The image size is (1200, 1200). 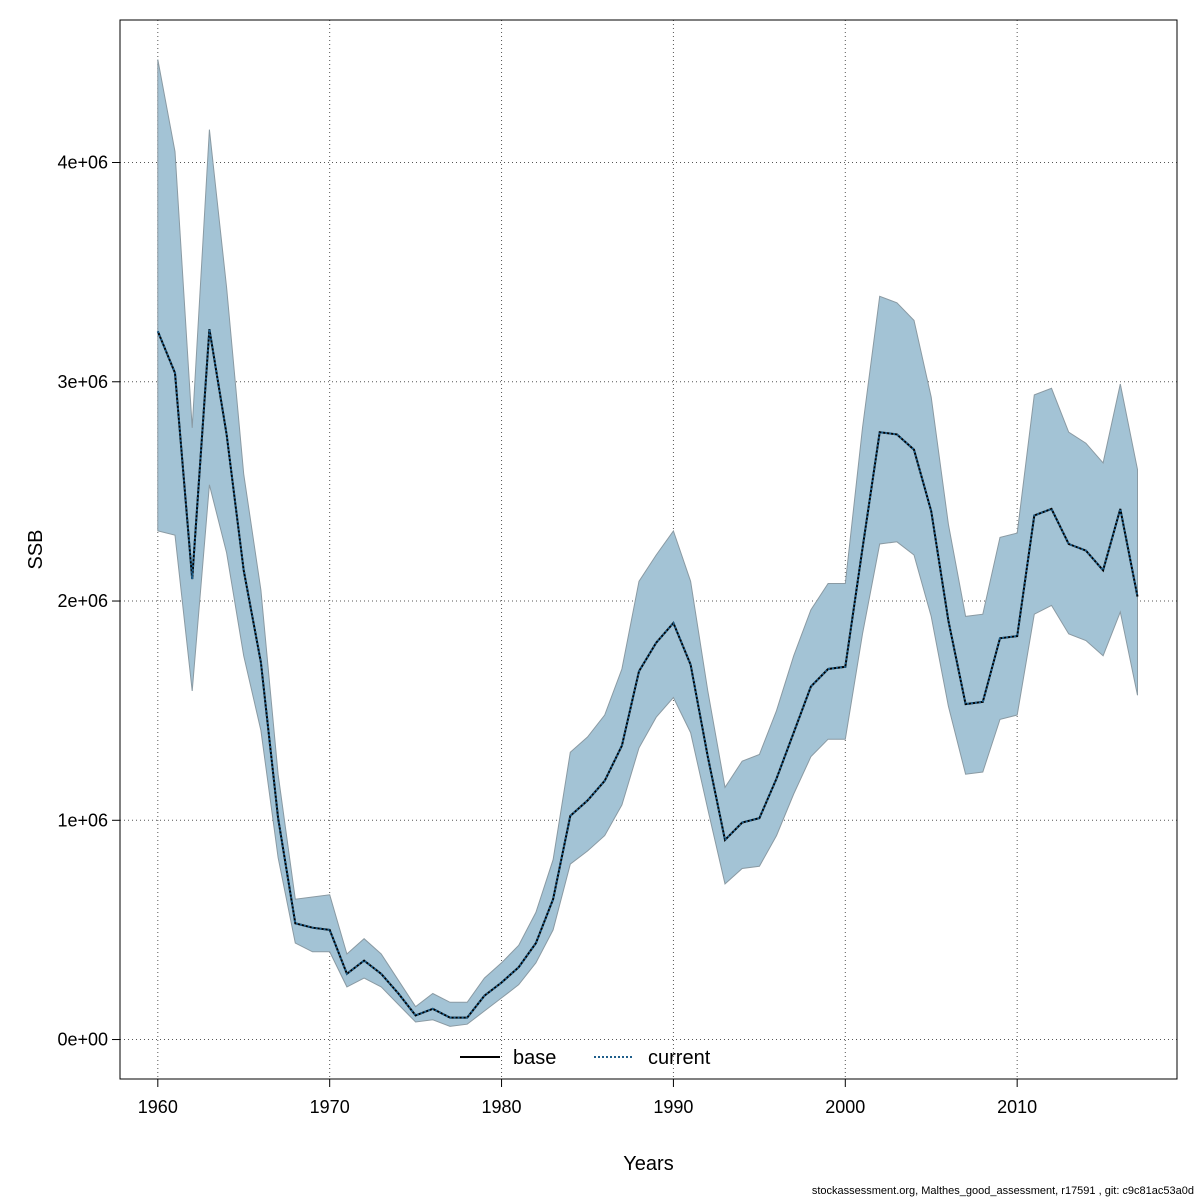 What do you see at coordinates (679, 1058) in the screenshot?
I see `legend-label-current: current` at bounding box center [679, 1058].